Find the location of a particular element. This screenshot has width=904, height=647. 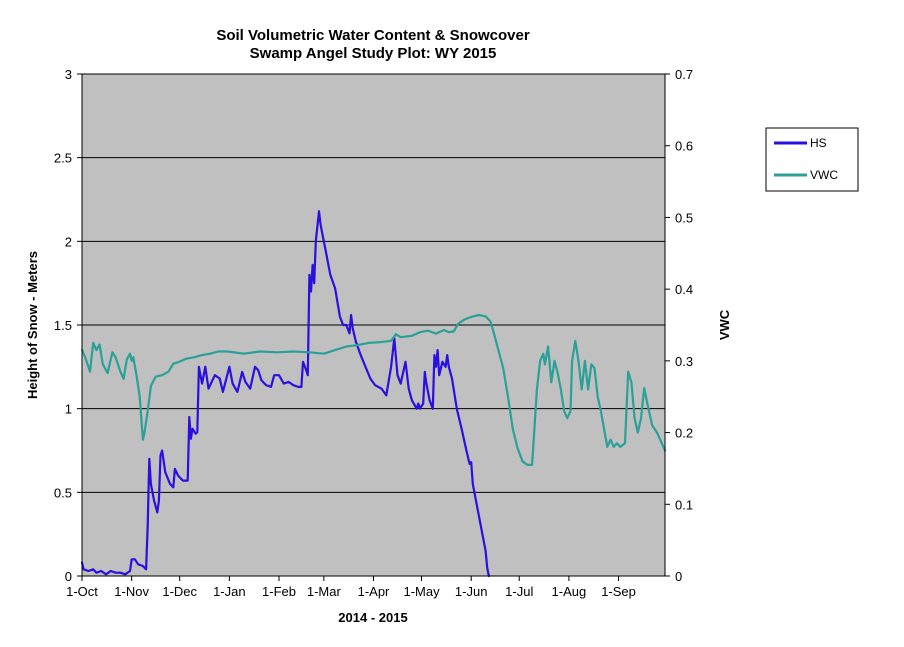

legend: HS VWC is located at coordinates (812, 159).